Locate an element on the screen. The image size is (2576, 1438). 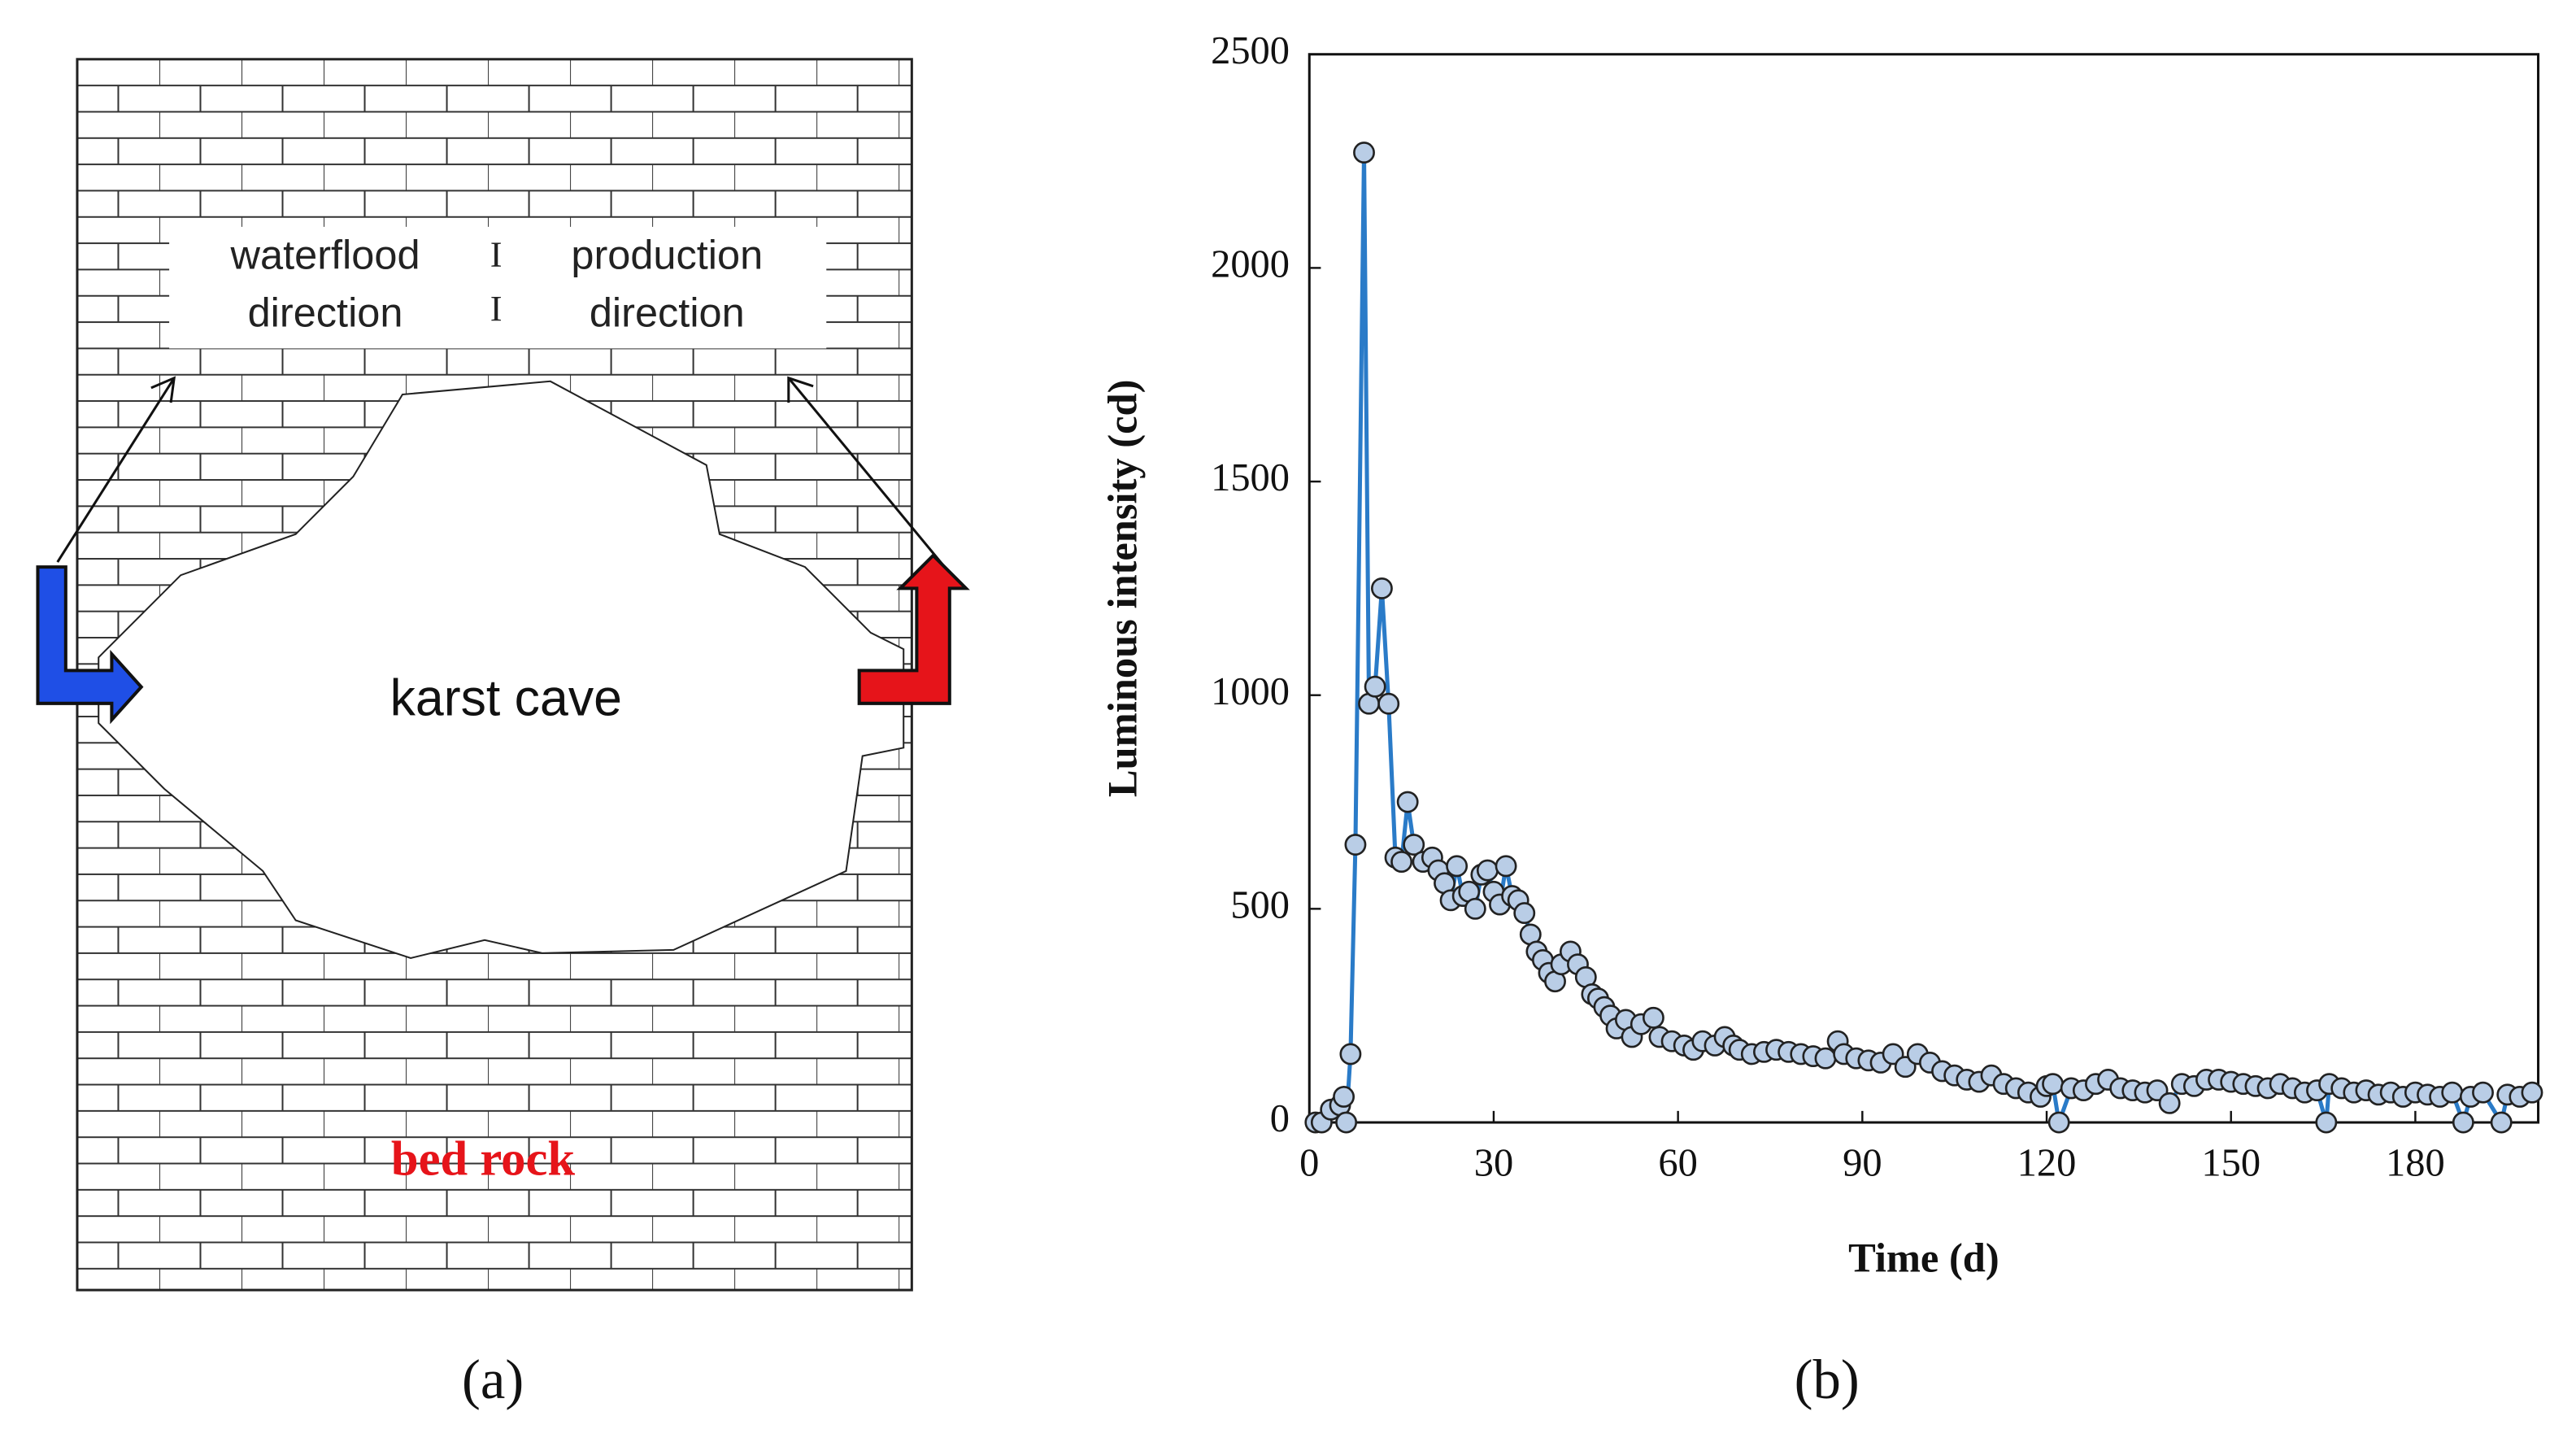
y-tick-label: 1000 is located at coordinates (1250, 691).